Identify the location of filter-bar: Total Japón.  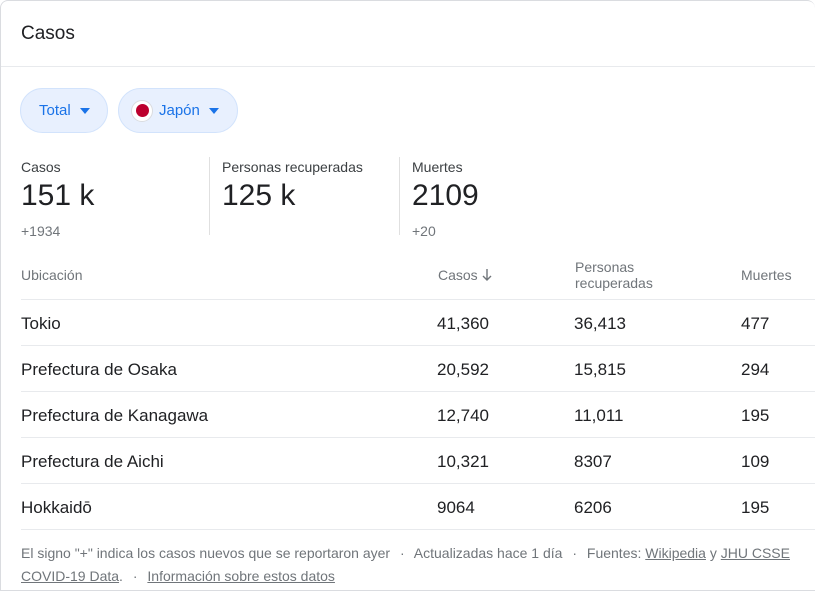
(129, 110).